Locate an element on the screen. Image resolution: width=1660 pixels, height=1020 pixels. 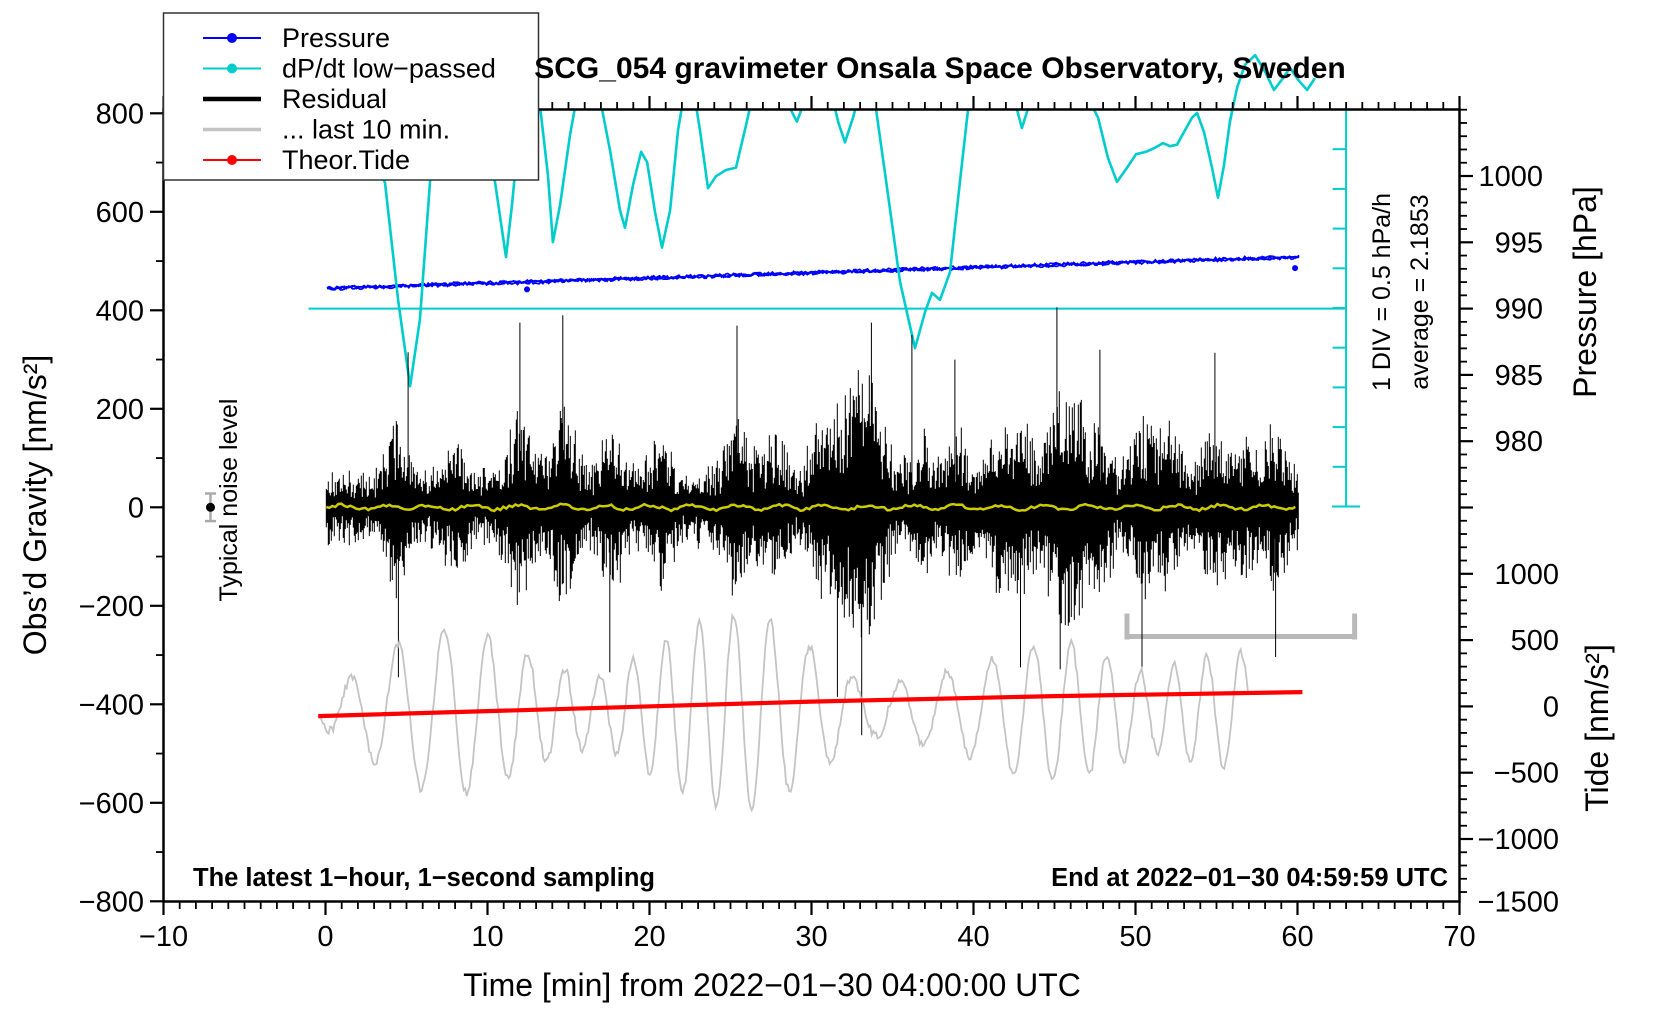
tide-tick-label: −1500 is located at coordinates (1518, 903).